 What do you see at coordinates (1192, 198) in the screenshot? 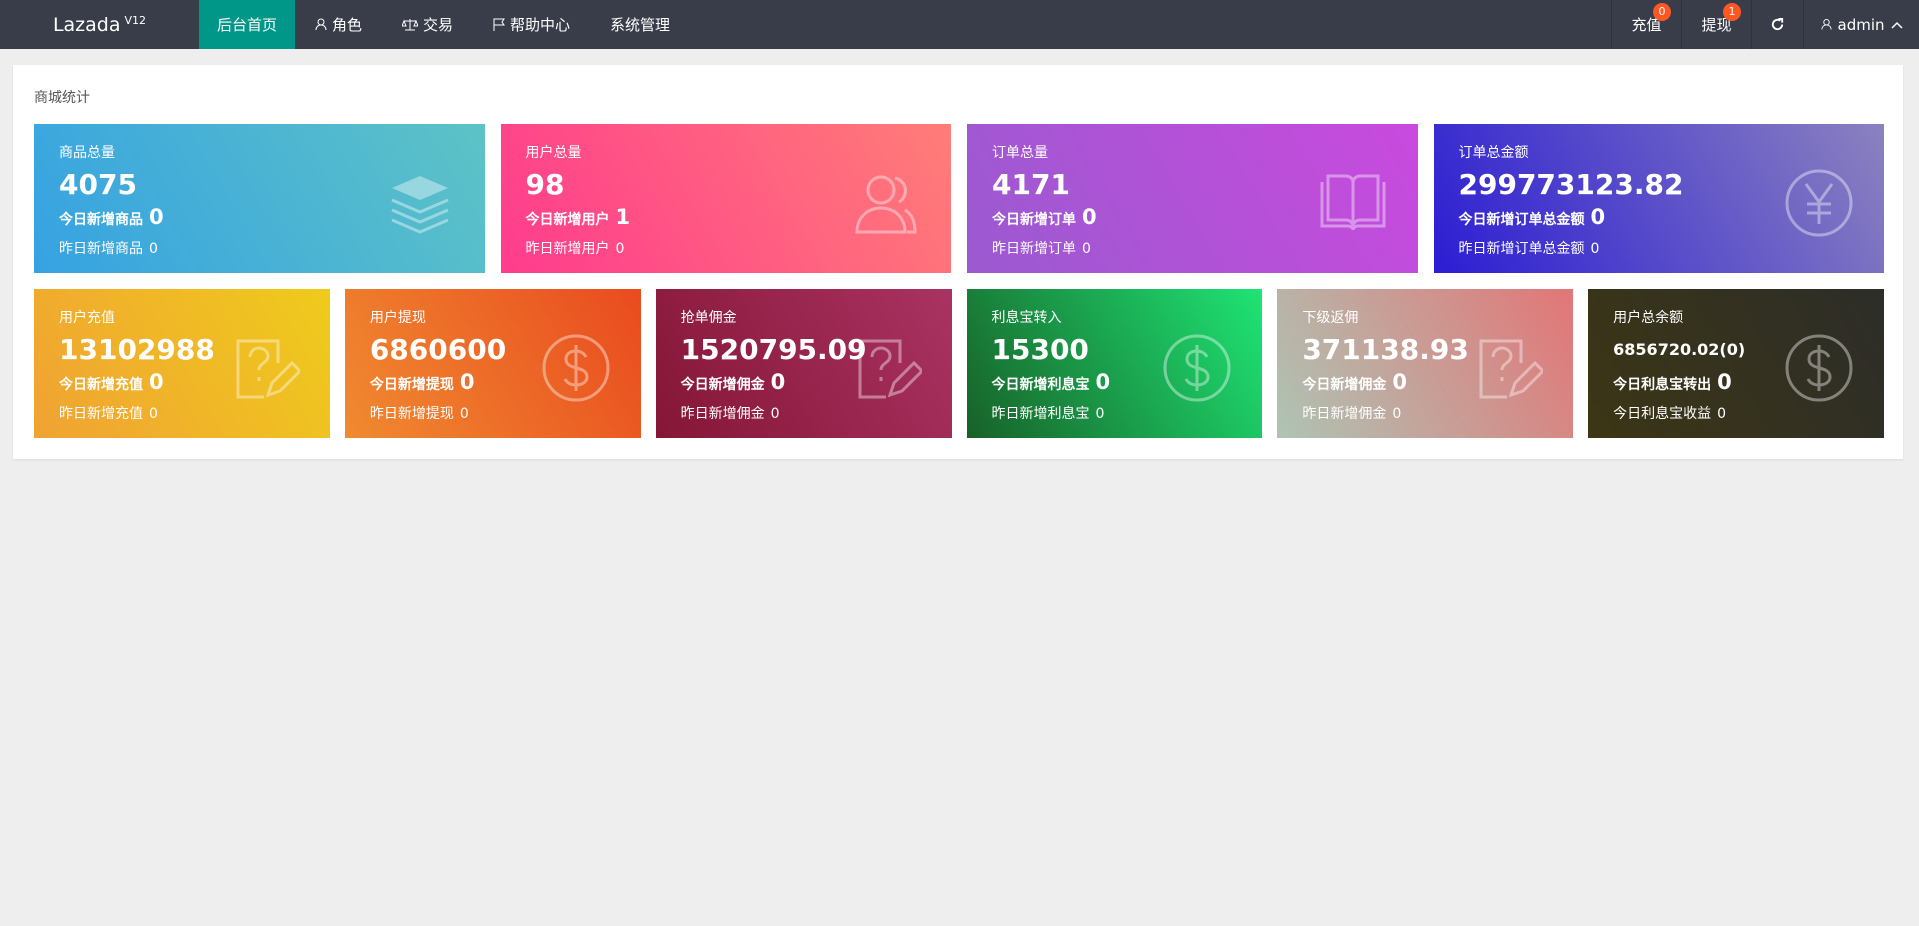
I see `stat-card: 订单总量 4171 今日新增订单 0 昨日新增订单 0` at bounding box center [1192, 198].